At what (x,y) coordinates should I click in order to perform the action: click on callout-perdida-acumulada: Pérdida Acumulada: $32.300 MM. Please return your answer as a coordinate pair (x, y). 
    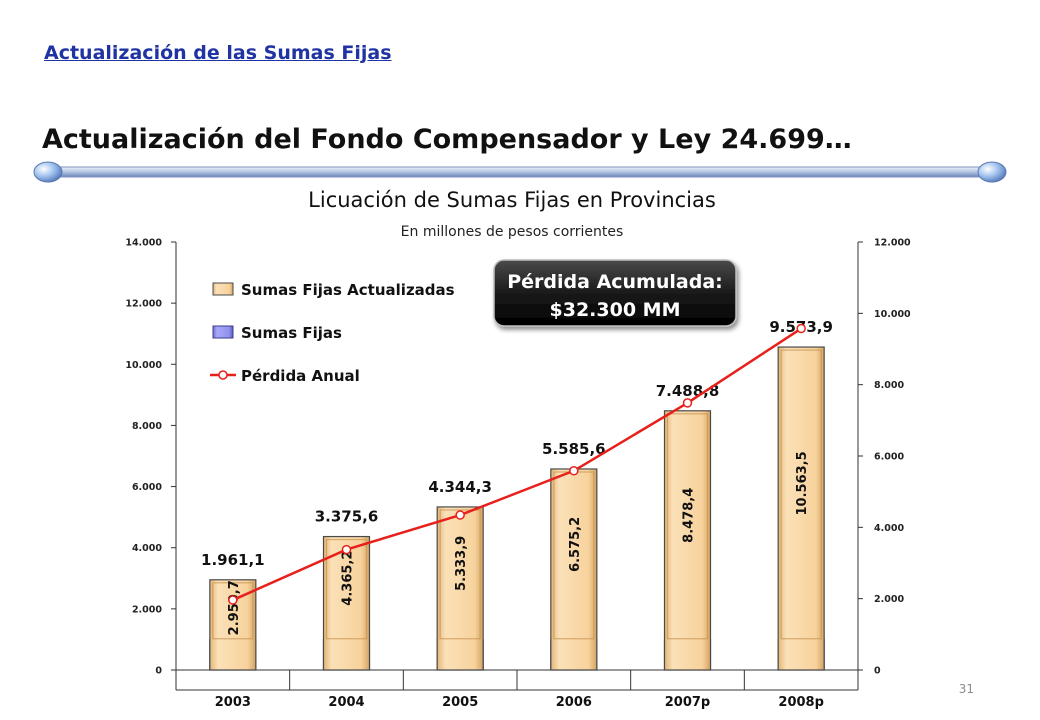
    Looking at the image, I should click on (615, 293).